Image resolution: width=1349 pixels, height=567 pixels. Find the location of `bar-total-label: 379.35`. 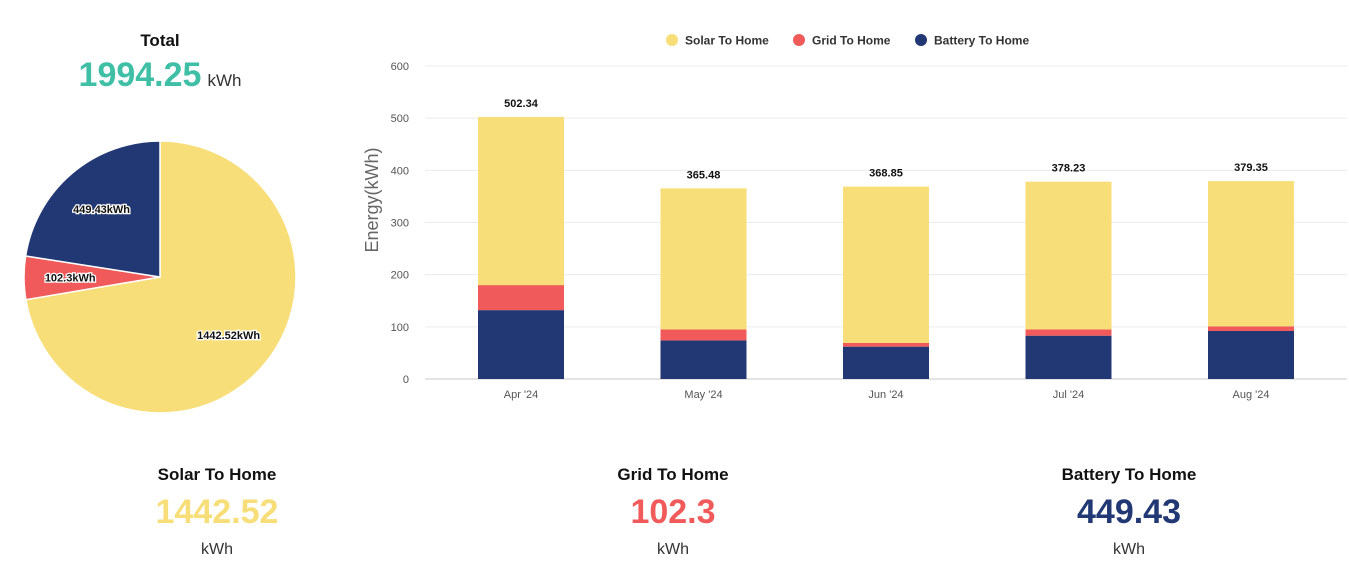

bar-total-label: 379.35 is located at coordinates (1251, 168).